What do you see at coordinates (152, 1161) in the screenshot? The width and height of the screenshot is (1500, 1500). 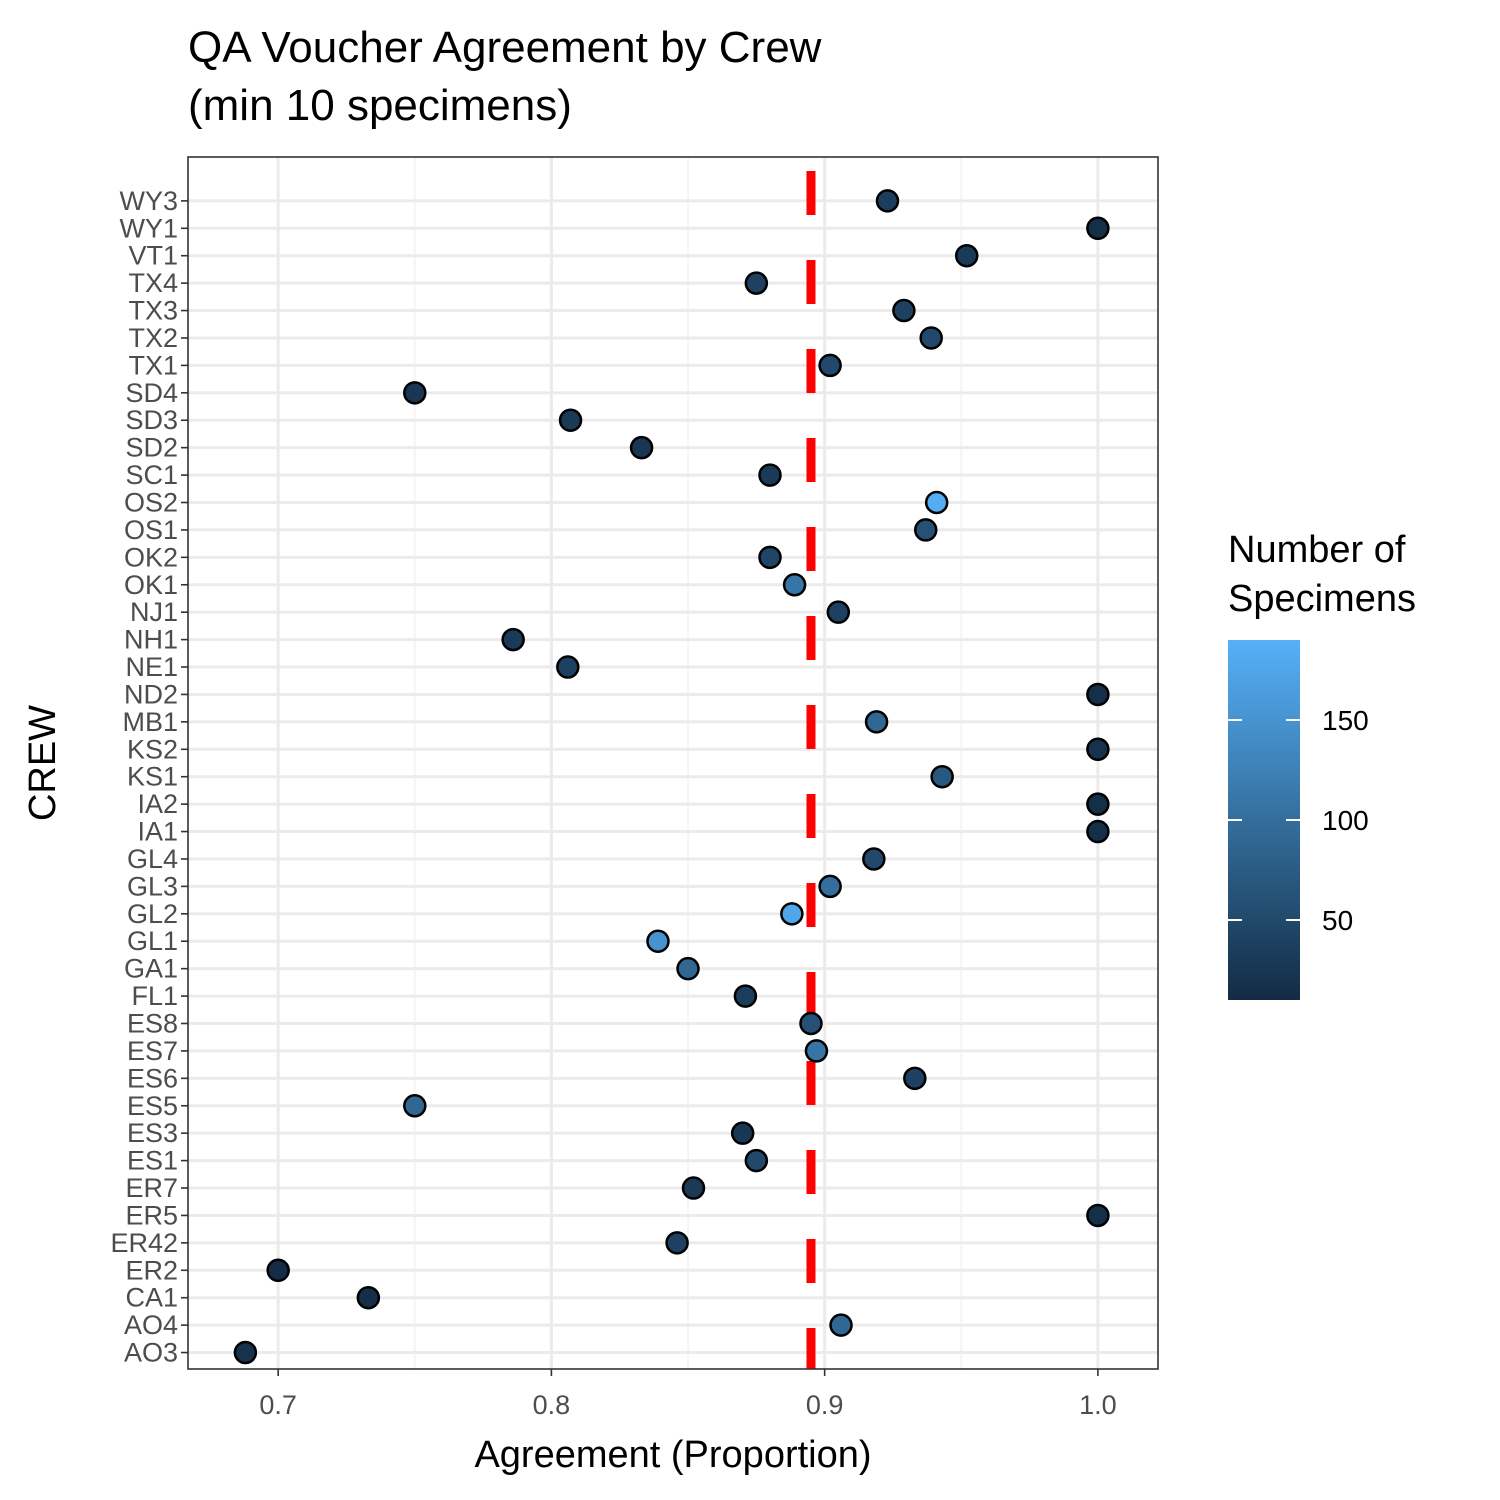 I see `y-tick-label: ES1` at bounding box center [152, 1161].